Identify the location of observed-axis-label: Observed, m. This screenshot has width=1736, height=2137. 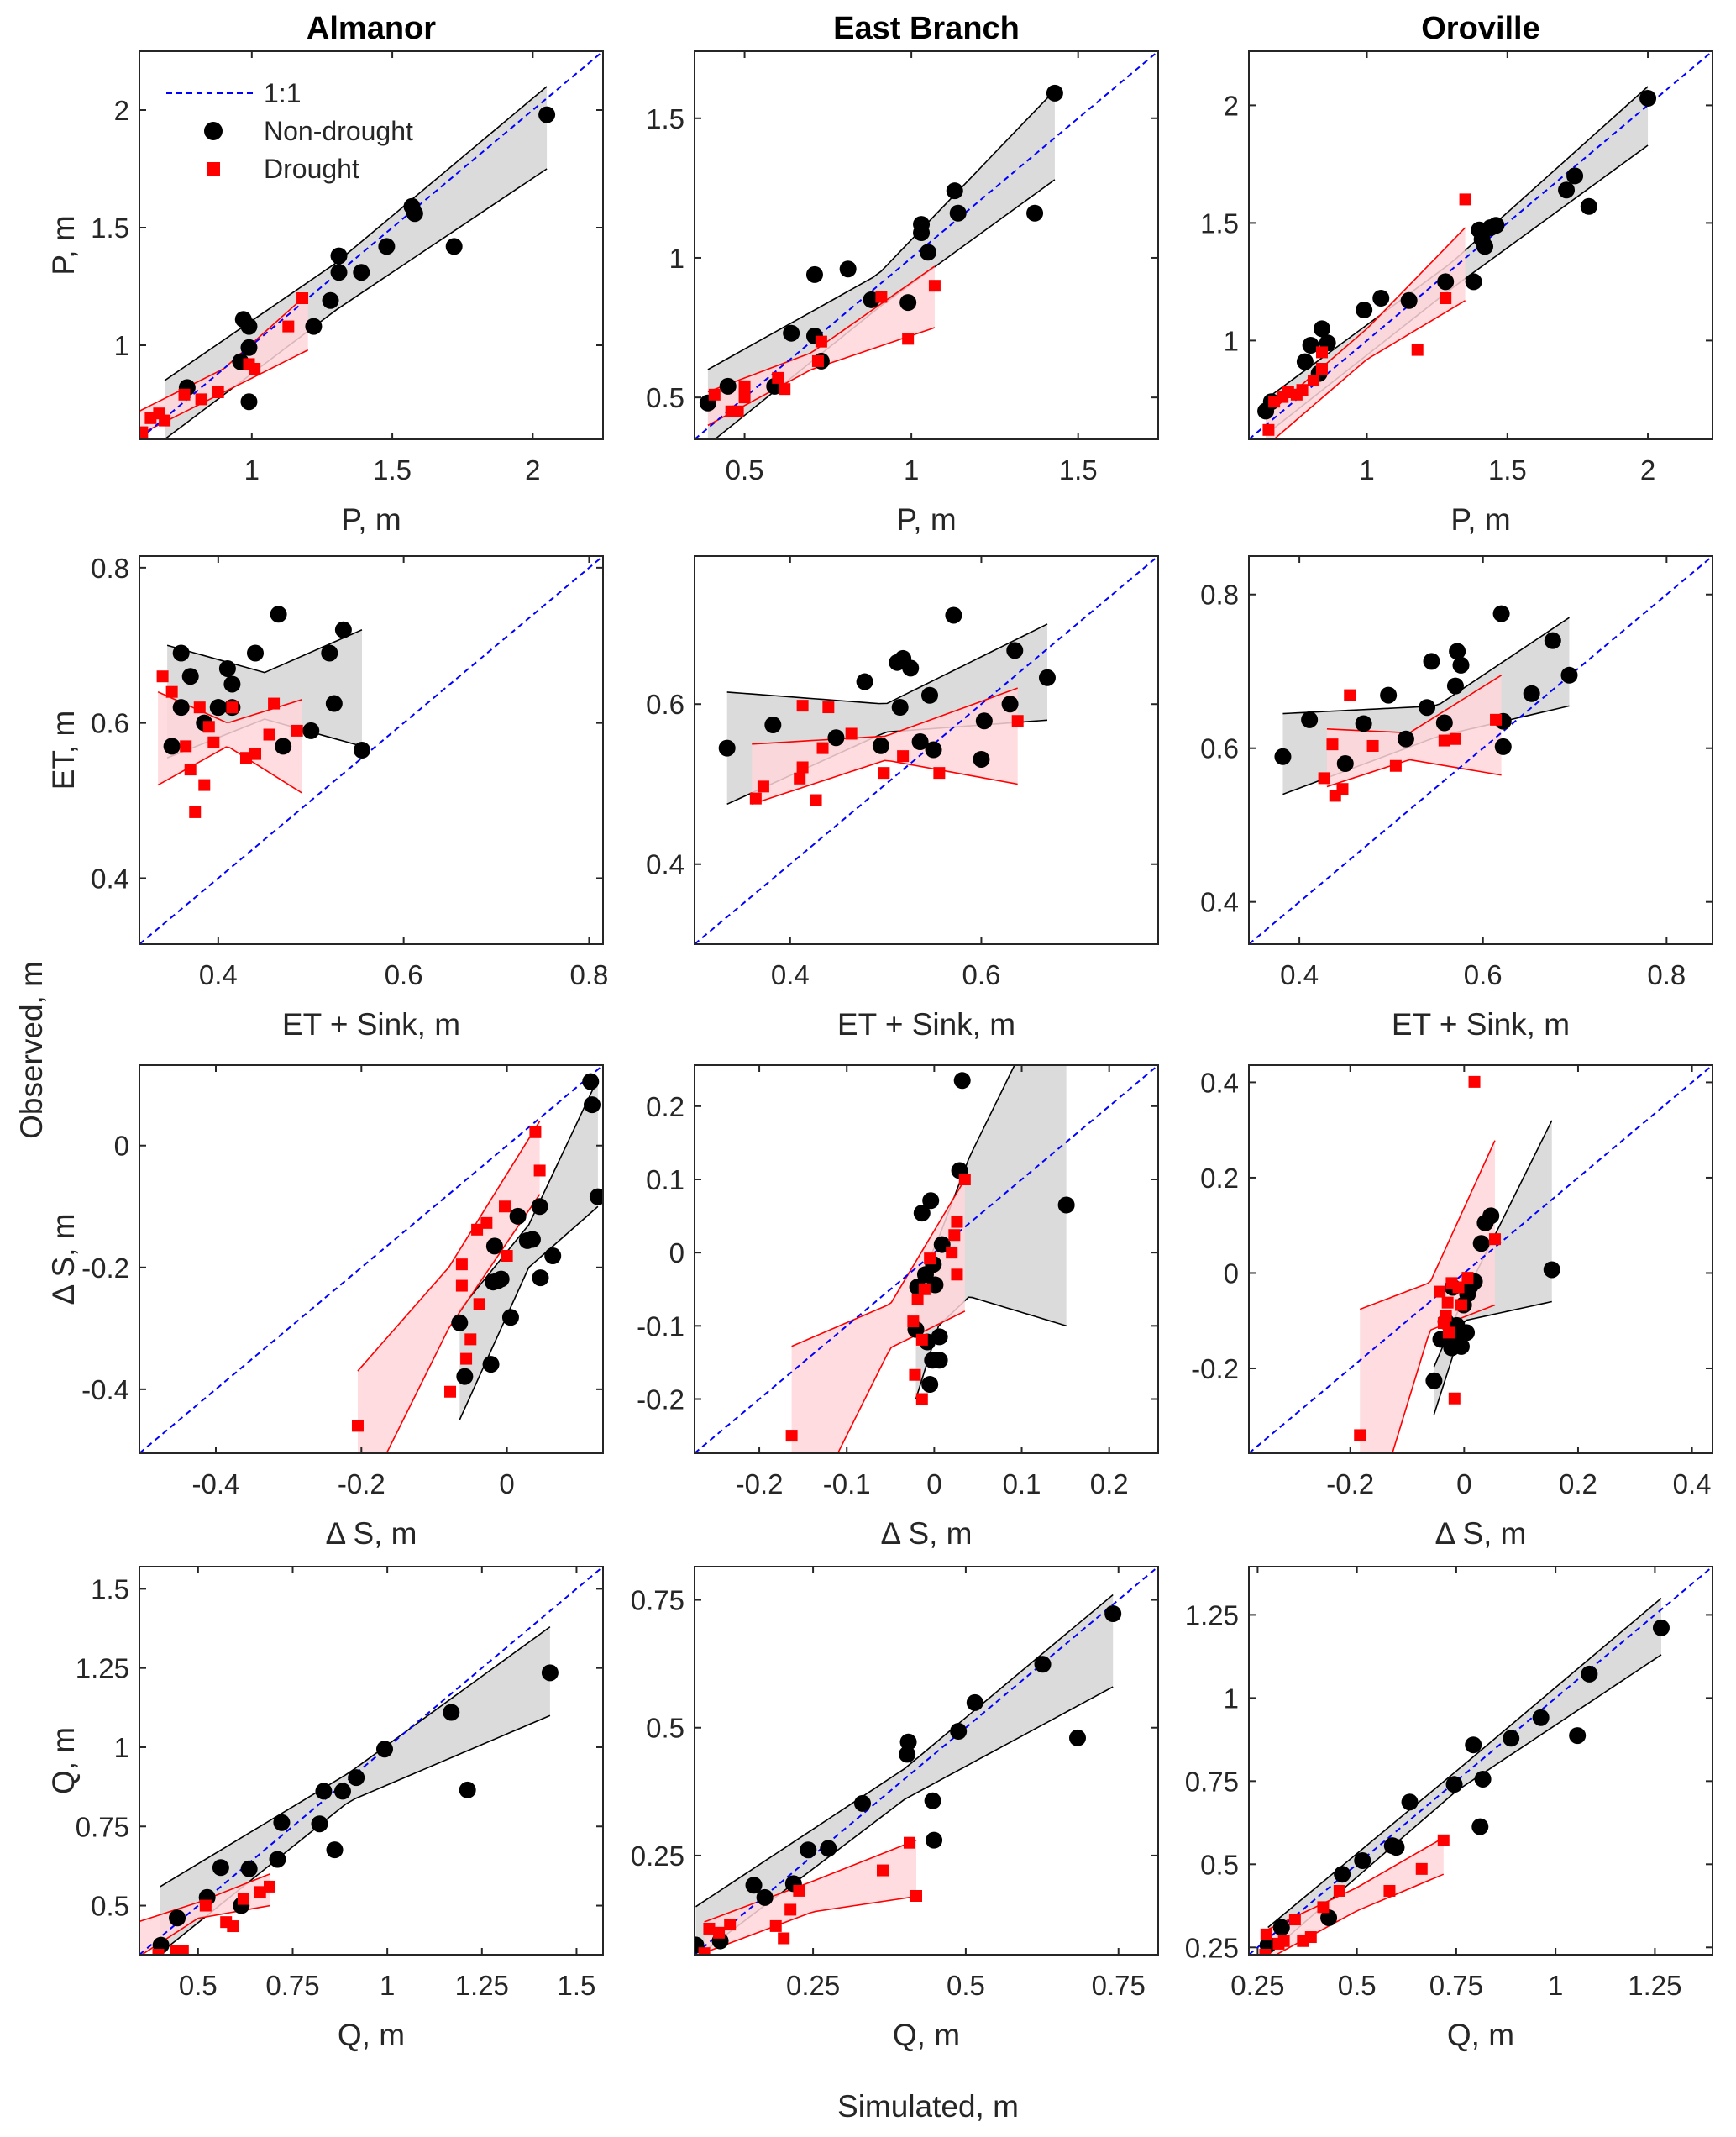
(31, 1050).